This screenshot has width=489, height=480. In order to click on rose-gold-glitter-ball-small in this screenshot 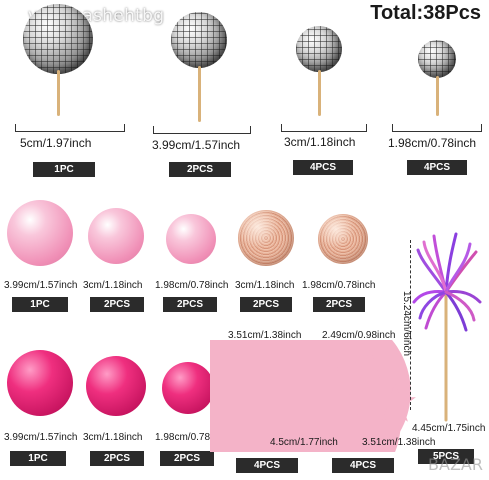, I will do `click(343, 239)`.